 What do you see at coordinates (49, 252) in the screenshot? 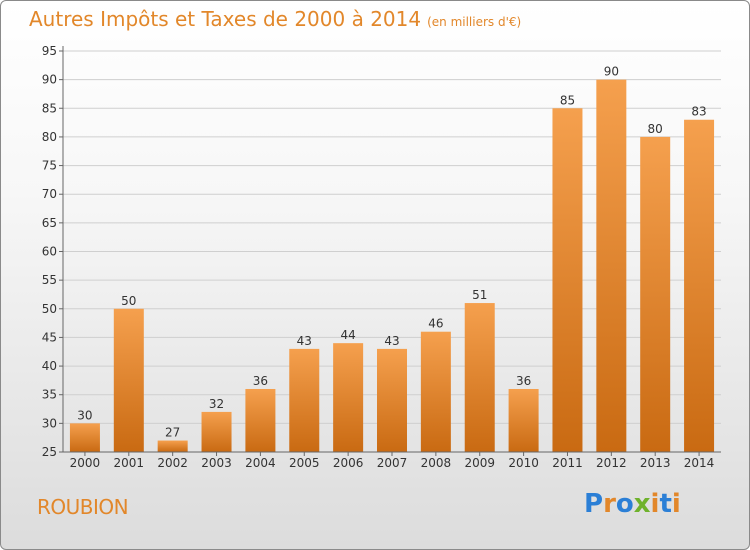
I see `y-tick-label: 60` at bounding box center [49, 252].